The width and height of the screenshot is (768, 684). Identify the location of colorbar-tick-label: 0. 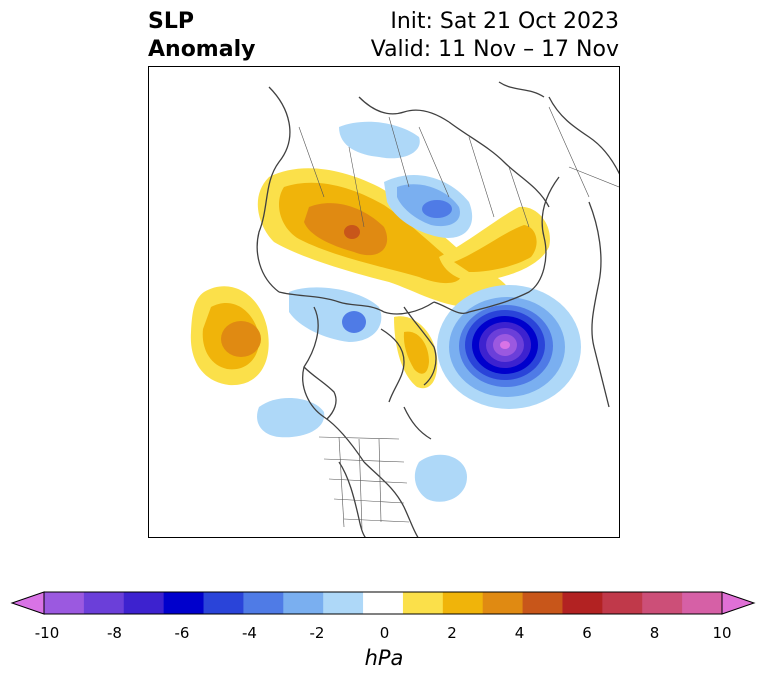
(384, 633).